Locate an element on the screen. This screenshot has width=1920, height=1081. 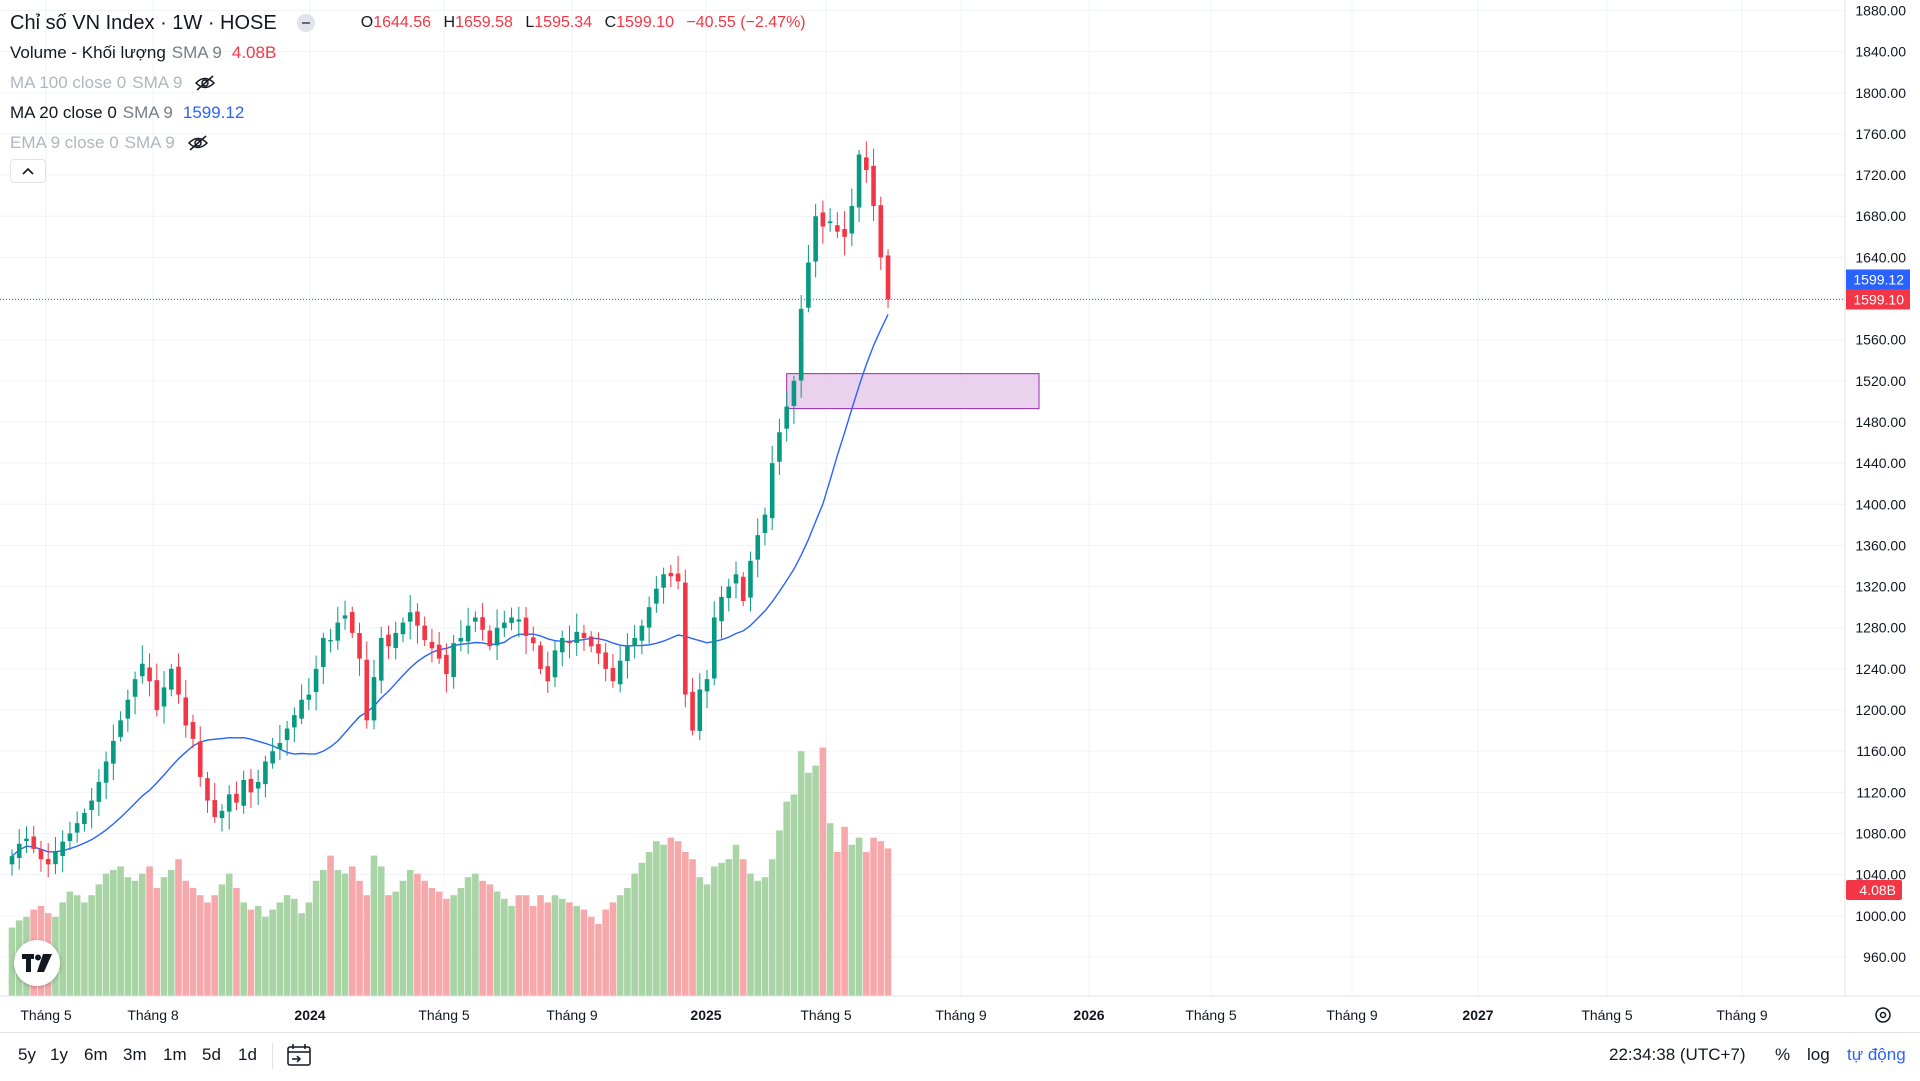
indicator-ema-9: EMA 9 close 0 SMA 9 is located at coordinates (408, 143).